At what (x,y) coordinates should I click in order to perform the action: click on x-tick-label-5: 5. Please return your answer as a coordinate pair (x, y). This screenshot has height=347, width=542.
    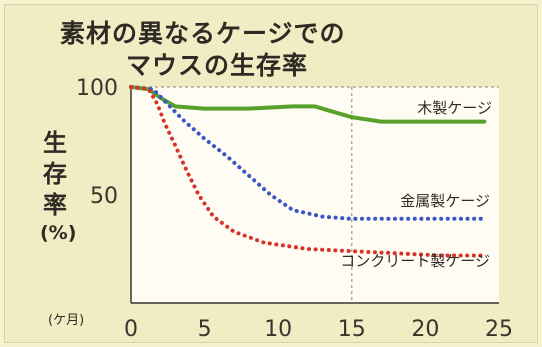
    Looking at the image, I should click on (205, 329).